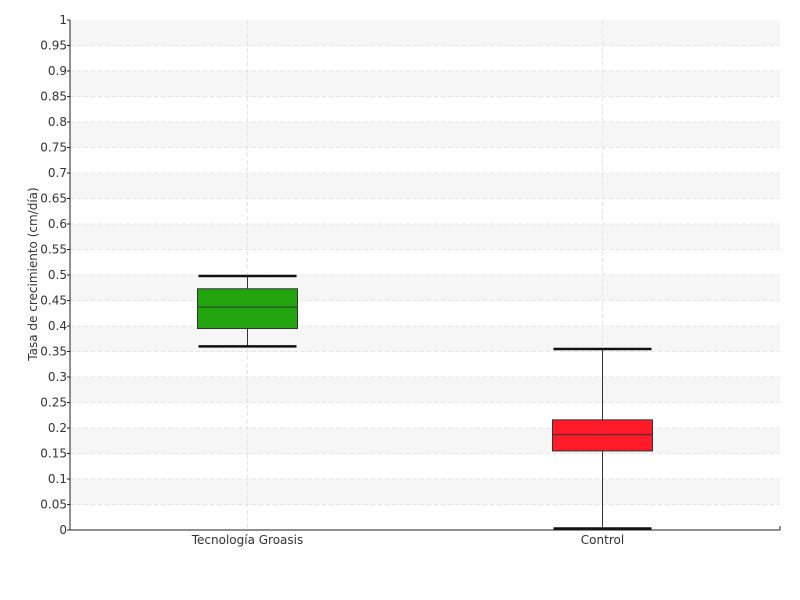 The width and height of the screenshot is (800, 600). Describe the element at coordinates (33, 274) in the screenshot. I see `y-axis-label: Tasa de crecimiento (cm/día)` at that location.